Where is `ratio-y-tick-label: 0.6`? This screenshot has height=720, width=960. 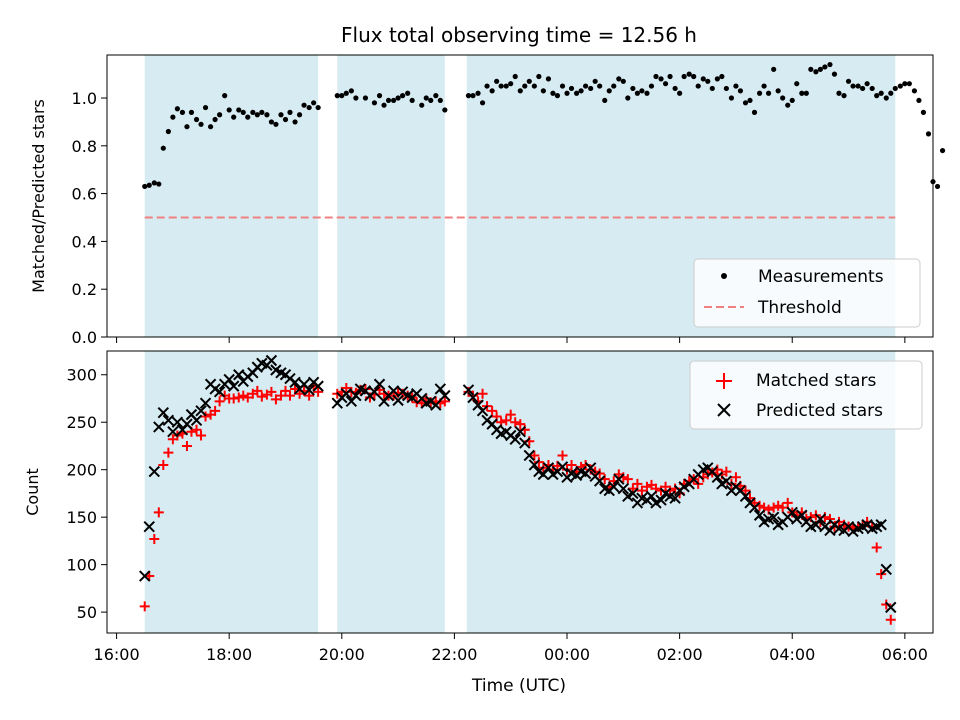 ratio-y-tick-label: 0.6 is located at coordinates (84, 194).